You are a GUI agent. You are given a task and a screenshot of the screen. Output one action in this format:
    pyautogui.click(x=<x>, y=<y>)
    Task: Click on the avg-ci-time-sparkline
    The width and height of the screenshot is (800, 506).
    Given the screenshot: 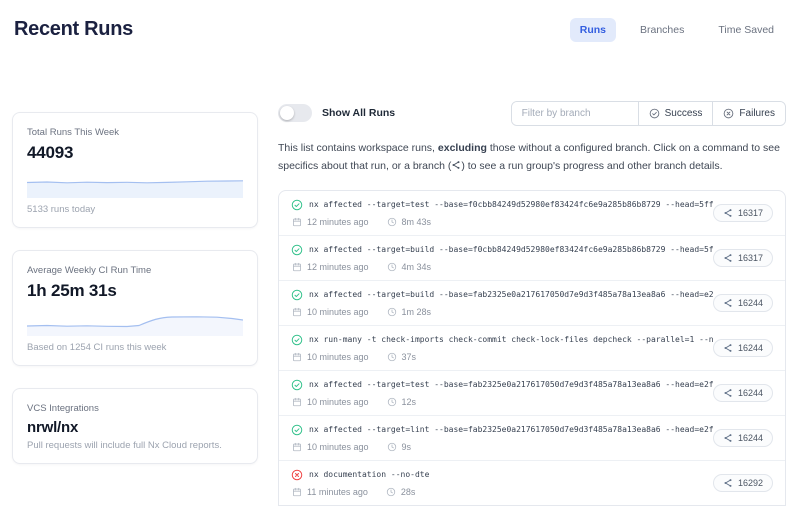 What is the action you would take?
    pyautogui.click(x=135, y=326)
    